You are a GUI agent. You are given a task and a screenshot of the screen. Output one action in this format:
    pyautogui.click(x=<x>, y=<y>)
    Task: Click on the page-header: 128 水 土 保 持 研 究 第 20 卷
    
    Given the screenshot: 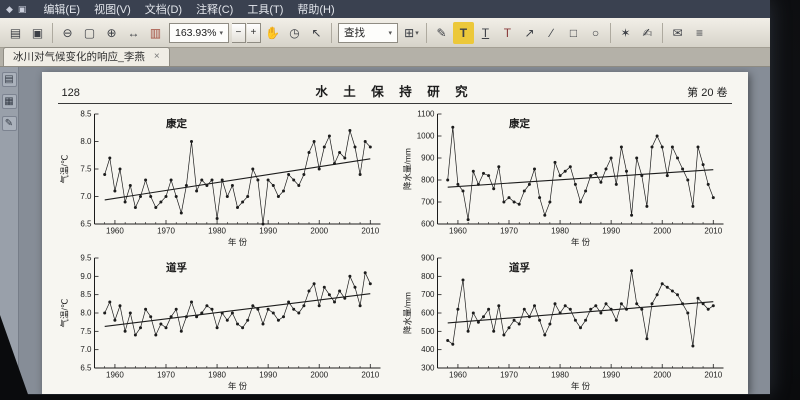 What is the action you would take?
    pyautogui.click(x=394, y=92)
    